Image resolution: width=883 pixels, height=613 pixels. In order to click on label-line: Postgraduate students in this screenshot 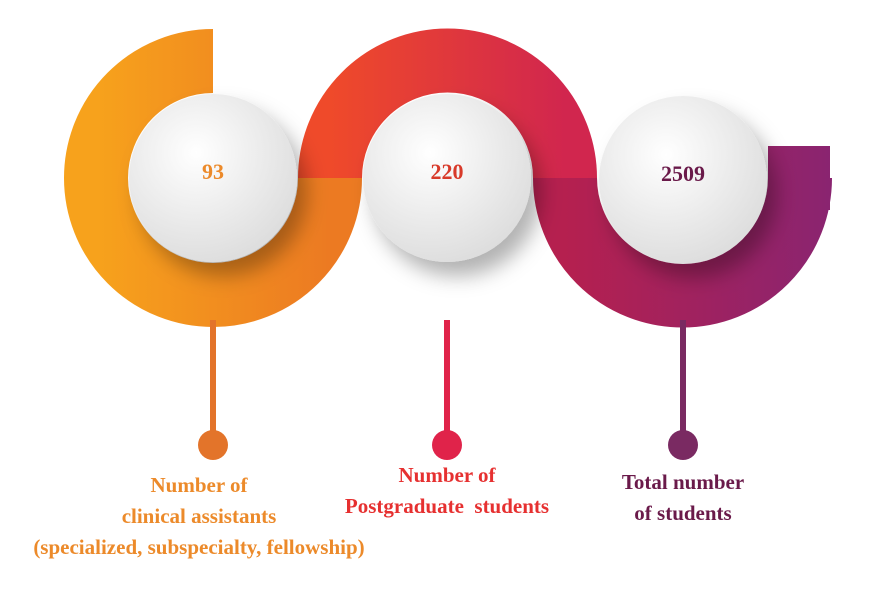, I will do `click(447, 506)`.